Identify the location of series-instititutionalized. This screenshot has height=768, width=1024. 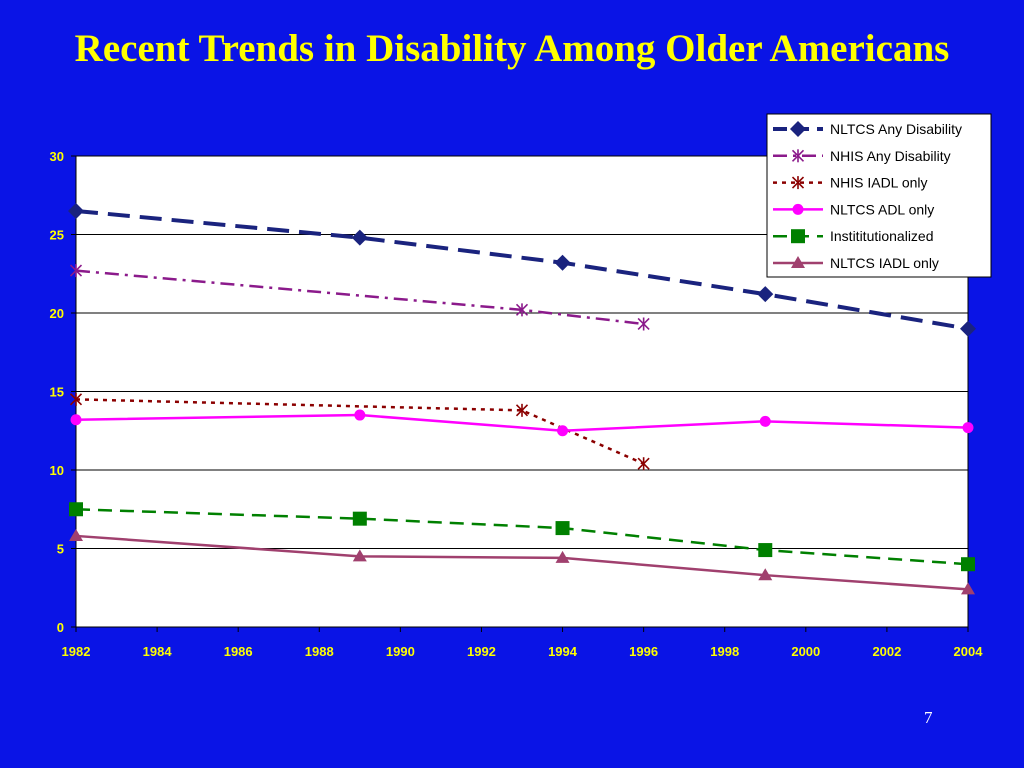
(522, 537).